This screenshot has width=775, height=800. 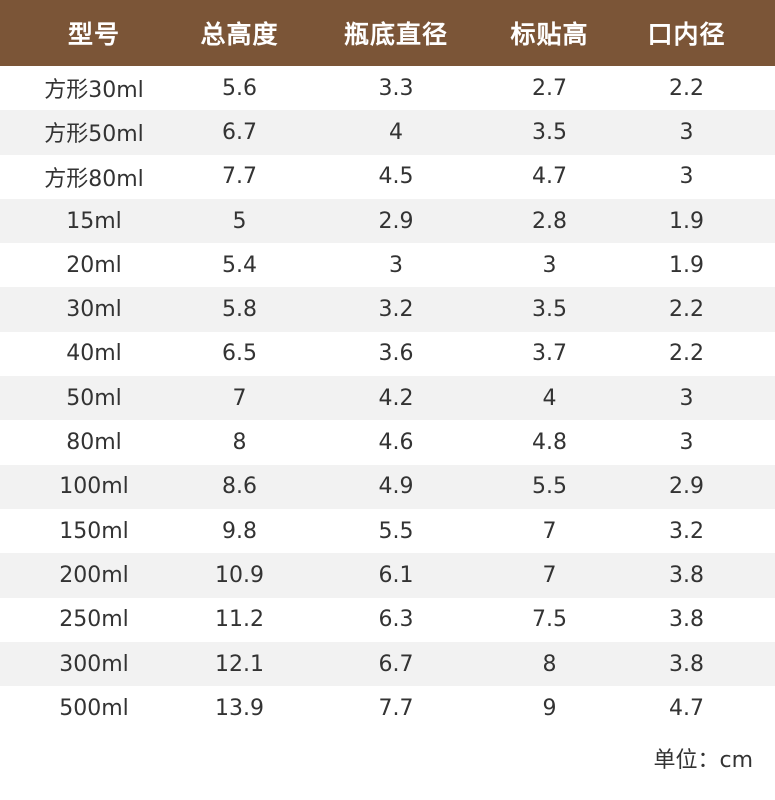 I want to click on table-row: 方形80ml 7.7 4.5 4.7 3, so click(x=387, y=176).